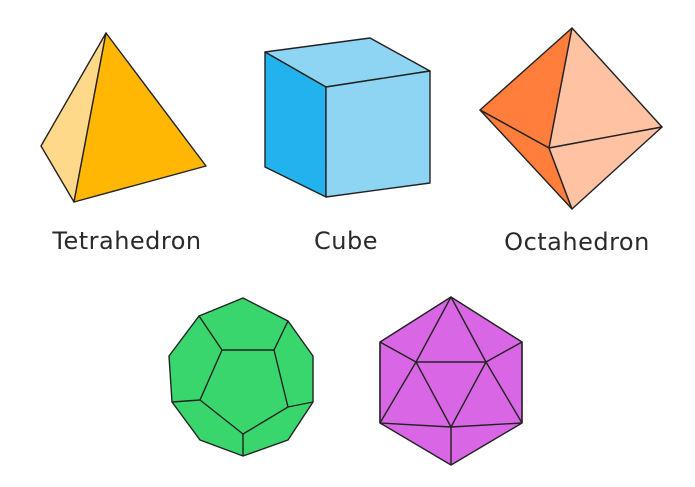  What do you see at coordinates (244, 392) in the screenshot?
I see `dodecahedron-center-face` at bounding box center [244, 392].